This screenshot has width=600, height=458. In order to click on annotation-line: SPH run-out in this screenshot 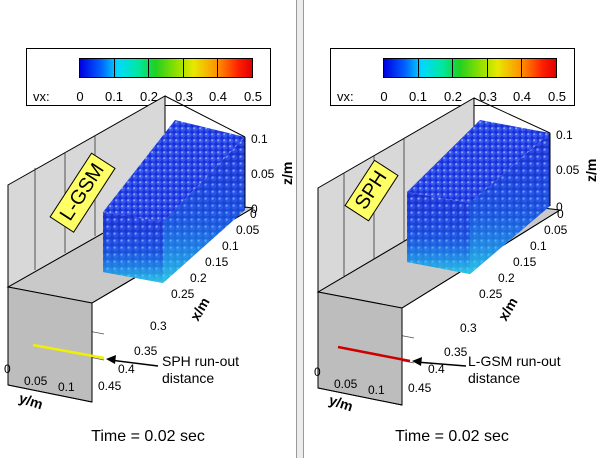, I will do `click(200, 361)`.